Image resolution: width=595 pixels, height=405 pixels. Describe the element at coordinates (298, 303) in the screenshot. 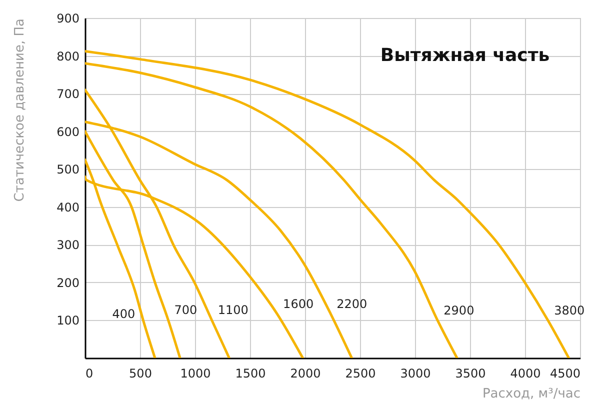

I see `series-label: 1600` at that location.